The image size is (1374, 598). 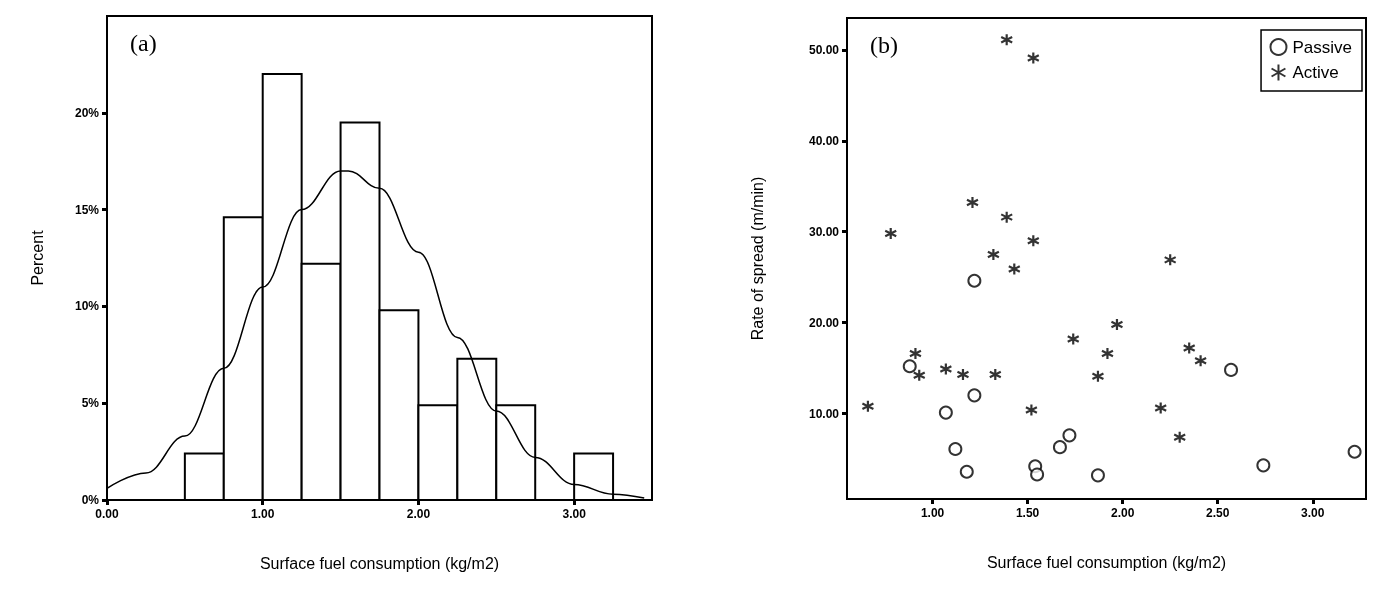 I want to click on y-tick-label: 15%, so click(x=87, y=209).